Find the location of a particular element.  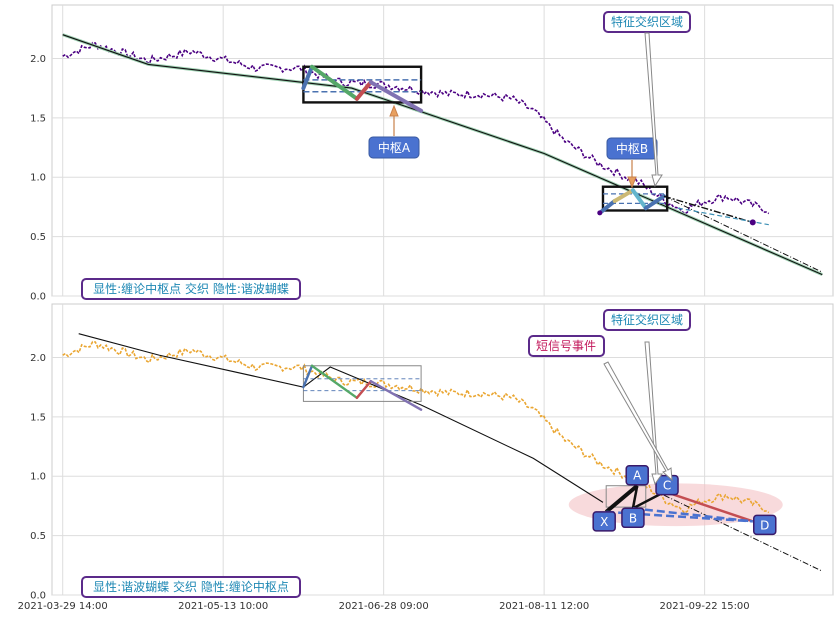

feature-region-label-top: 特征交织区域 is located at coordinates (647, 22).